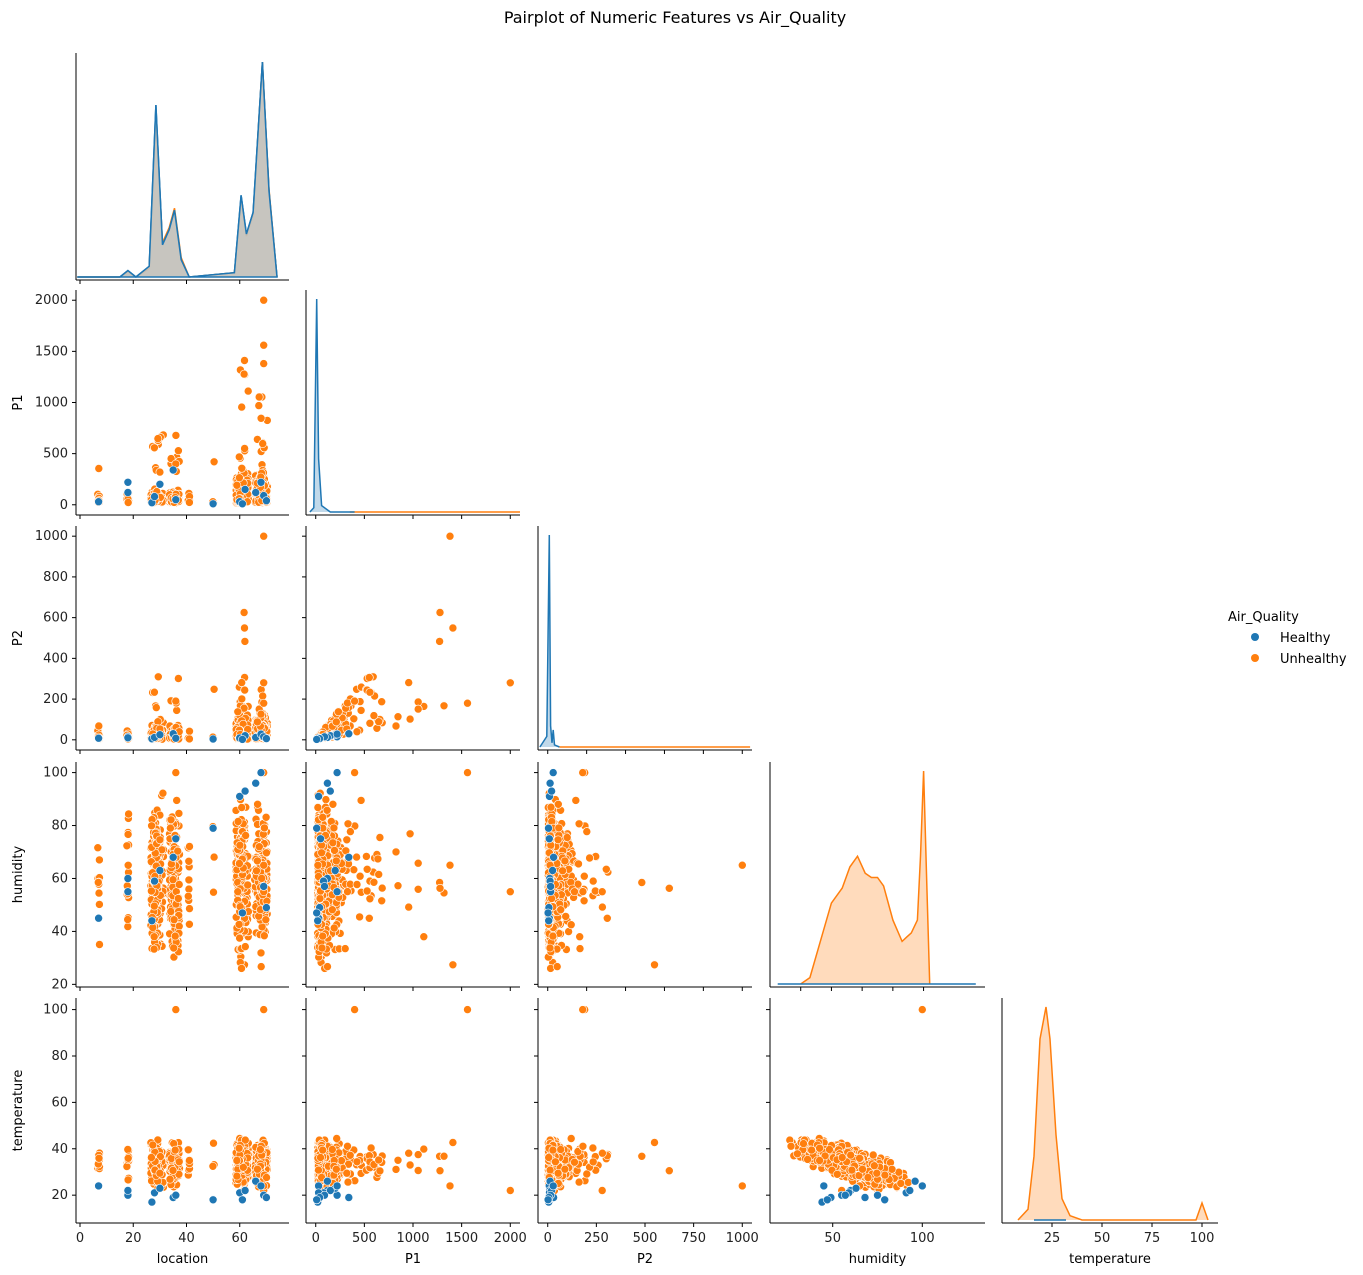  What do you see at coordinates (55, 699) in the screenshot?
I see `y-tick-label: 200` at bounding box center [55, 699].